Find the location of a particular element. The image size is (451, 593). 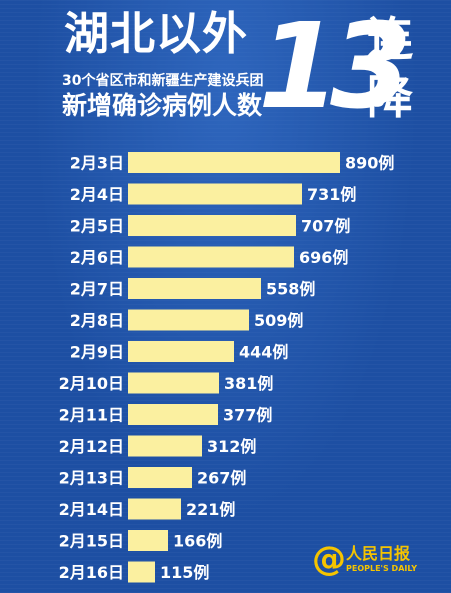

people-daily-logo: @ 人民日报 PEOPLE'S DAILY is located at coordinates (372, 560).